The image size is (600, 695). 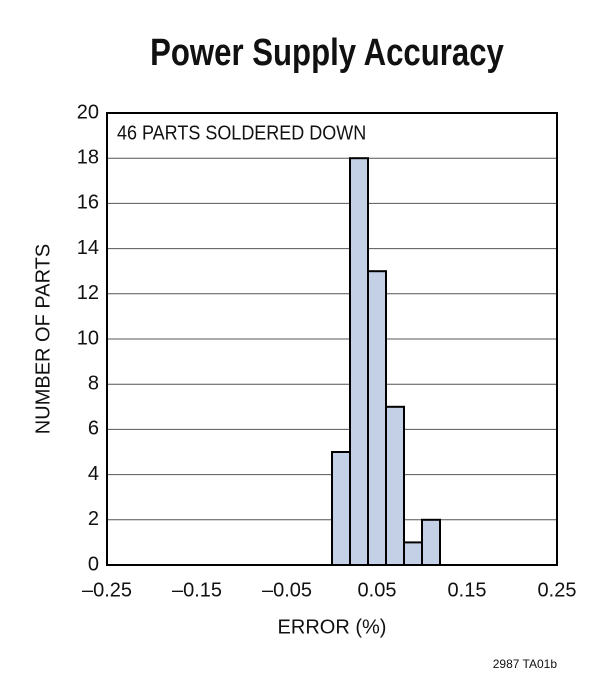 I want to click on y-tick-label: 16, so click(x=88, y=203).